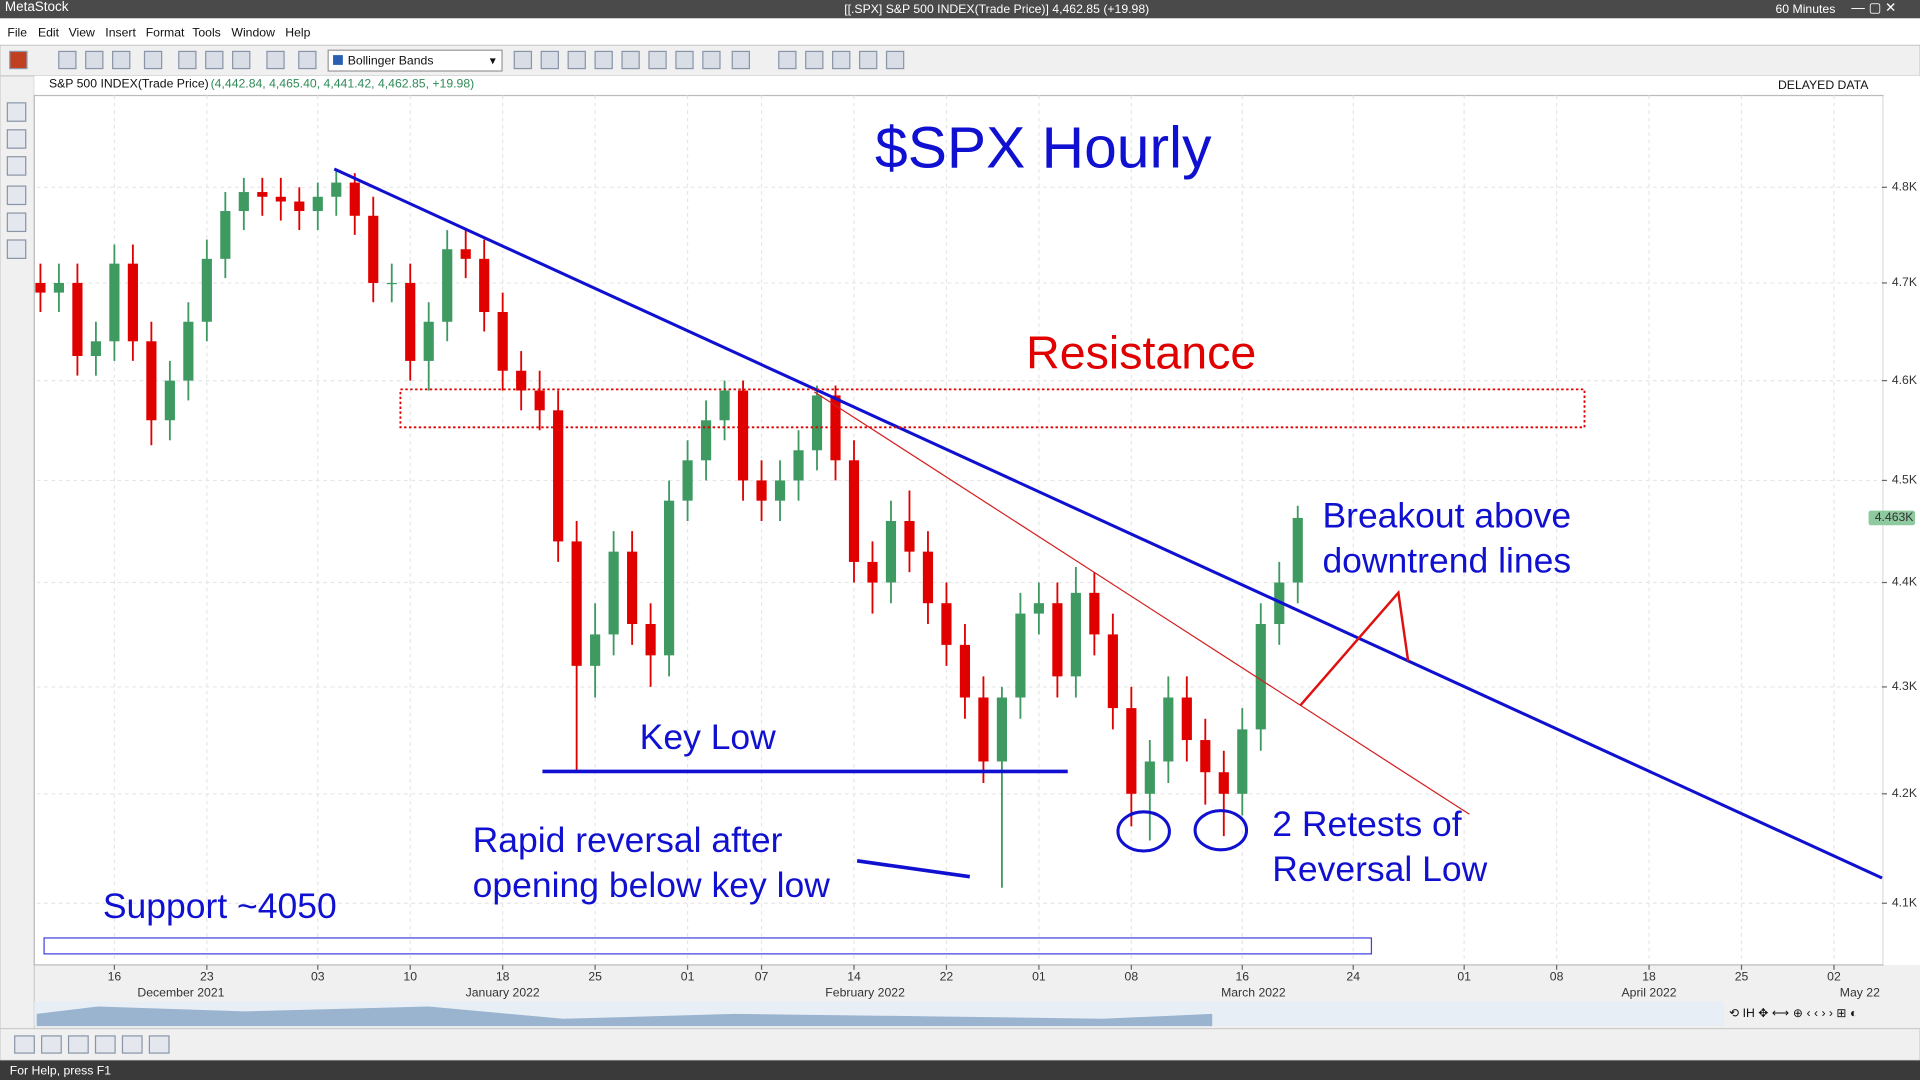 Image resolution: width=1920 pixels, height=1080 pixels. Describe the element at coordinates (220, 906) in the screenshot. I see `annotation: Support ~4050` at that location.